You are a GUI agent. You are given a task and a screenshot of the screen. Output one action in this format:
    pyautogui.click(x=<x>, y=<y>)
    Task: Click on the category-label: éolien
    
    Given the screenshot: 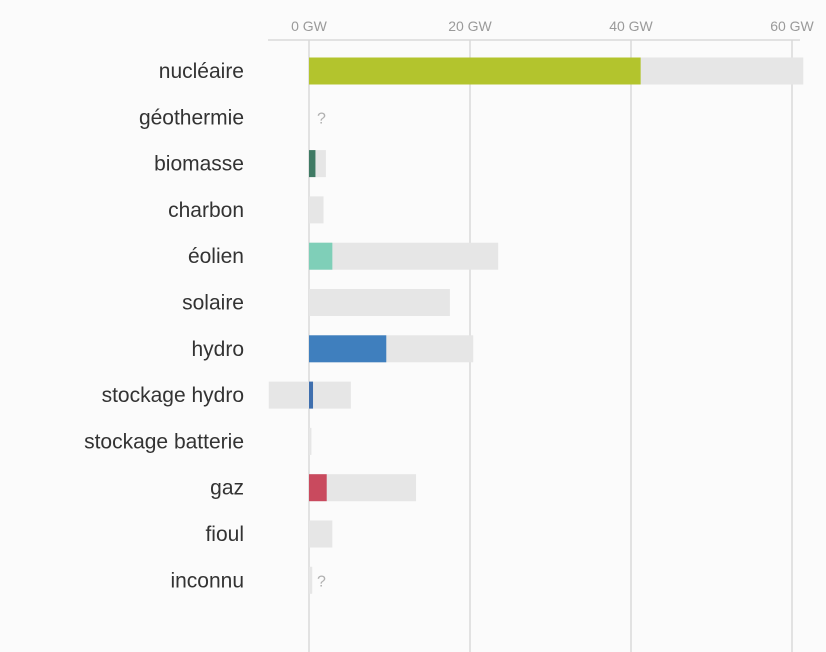 What is the action you would take?
    pyautogui.click(x=216, y=256)
    